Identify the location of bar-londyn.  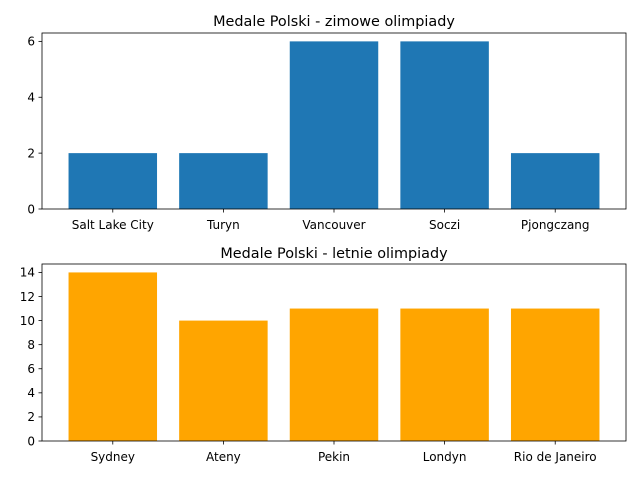
(444, 374).